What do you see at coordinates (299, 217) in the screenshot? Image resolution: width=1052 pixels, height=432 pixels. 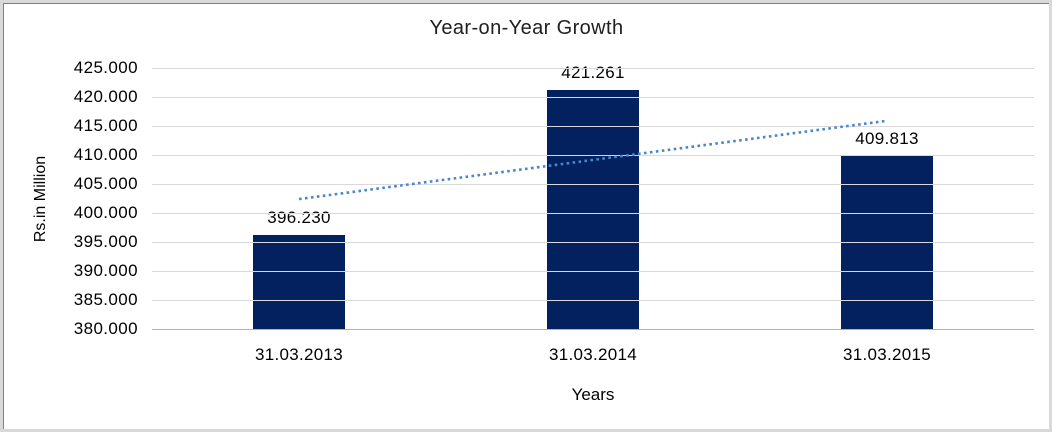 I see `bar-value-label: 396.230` at bounding box center [299, 217].